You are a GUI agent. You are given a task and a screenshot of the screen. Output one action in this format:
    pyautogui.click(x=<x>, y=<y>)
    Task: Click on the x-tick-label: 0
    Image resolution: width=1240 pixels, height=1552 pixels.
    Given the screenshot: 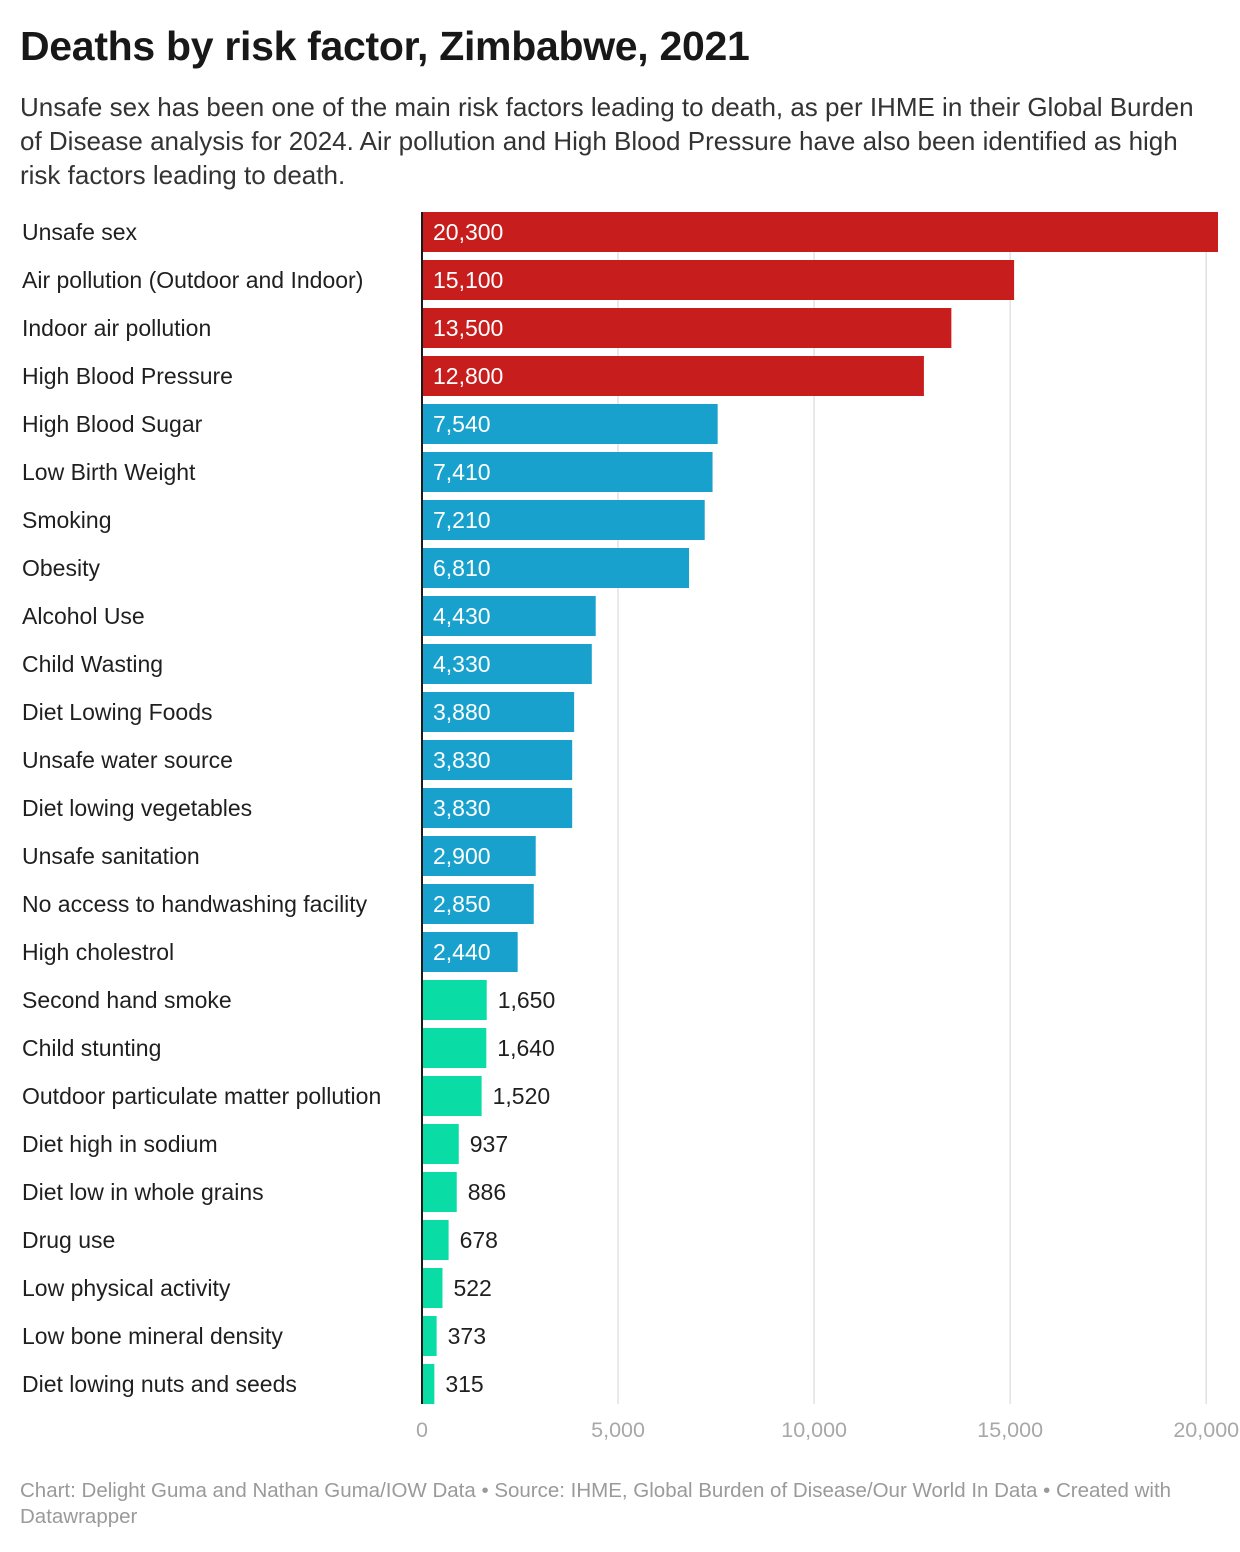 What is the action you would take?
    pyautogui.click(x=422, y=1430)
    